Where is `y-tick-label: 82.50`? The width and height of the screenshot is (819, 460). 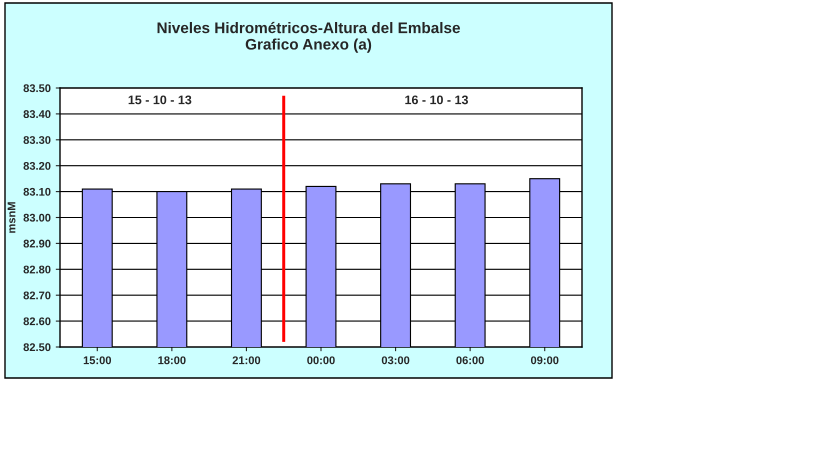
y-tick-label: 82.50 is located at coordinates (37, 347).